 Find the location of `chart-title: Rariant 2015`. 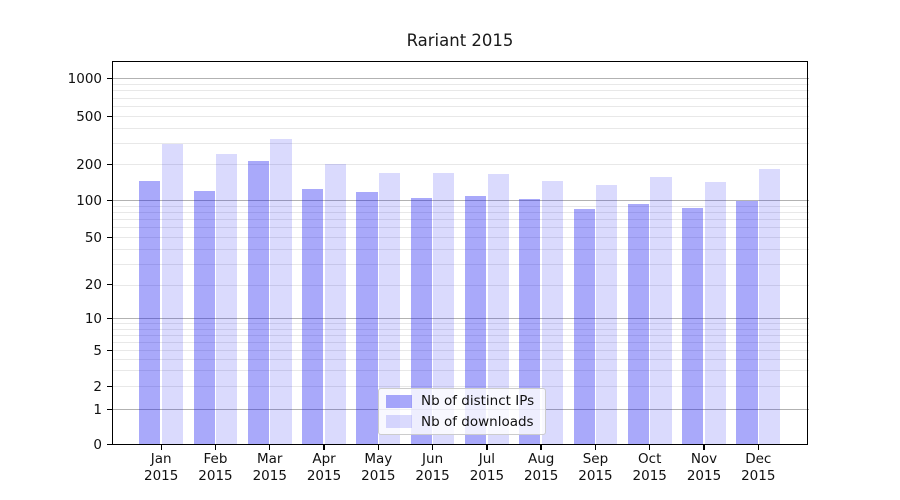

chart-title: Rariant 2015 is located at coordinates (460, 40).